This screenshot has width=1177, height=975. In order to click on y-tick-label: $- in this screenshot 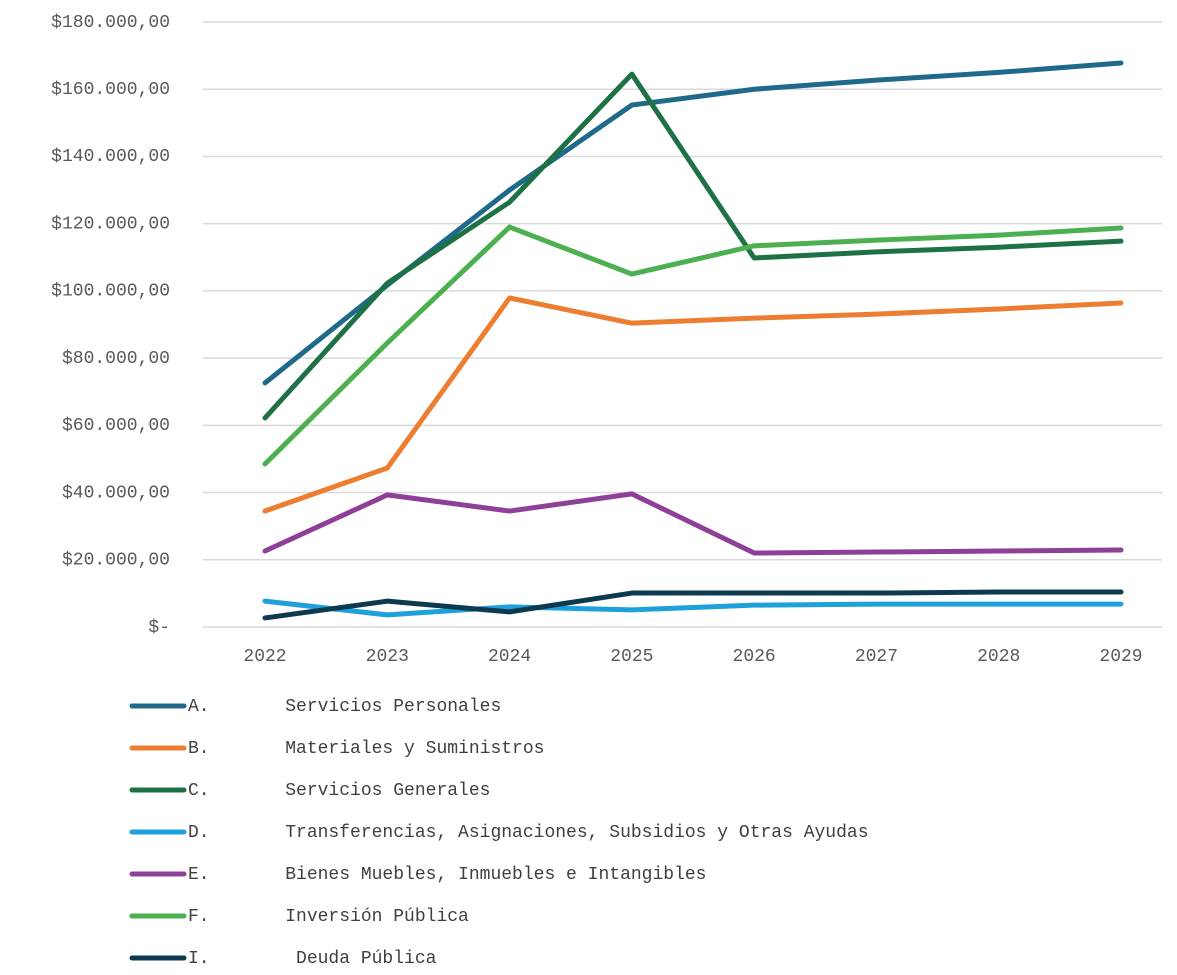, I will do `click(159, 628)`.